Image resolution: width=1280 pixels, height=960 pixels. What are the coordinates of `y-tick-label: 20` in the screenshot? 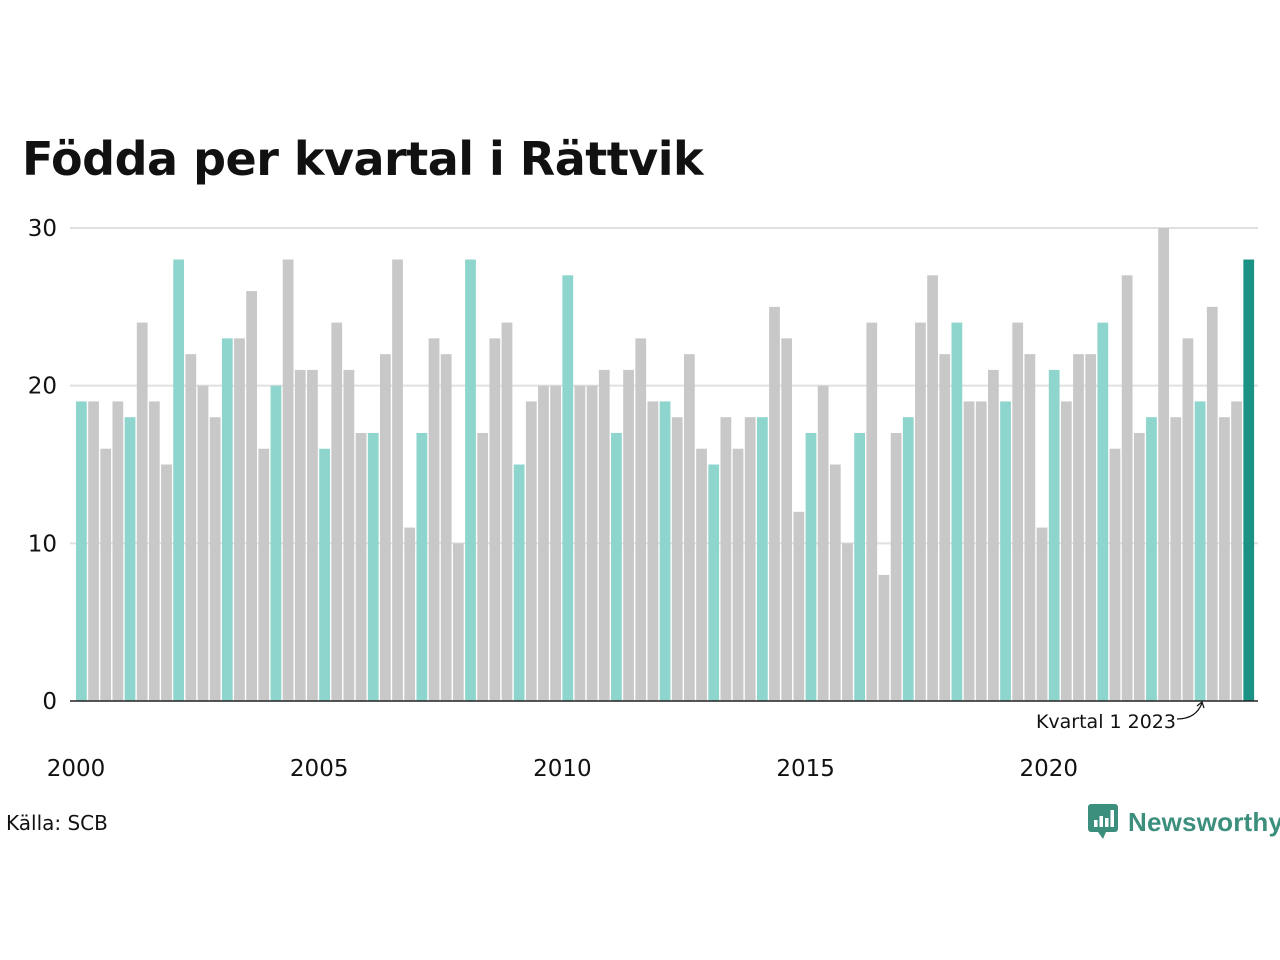 It's located at (42, 387).